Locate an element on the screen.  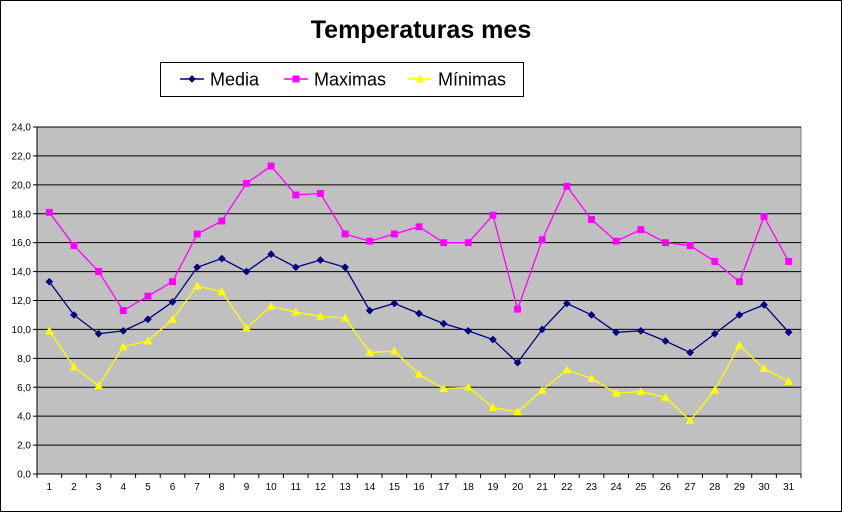
x-tick-label: 9 is located at coordinates (247, 487).